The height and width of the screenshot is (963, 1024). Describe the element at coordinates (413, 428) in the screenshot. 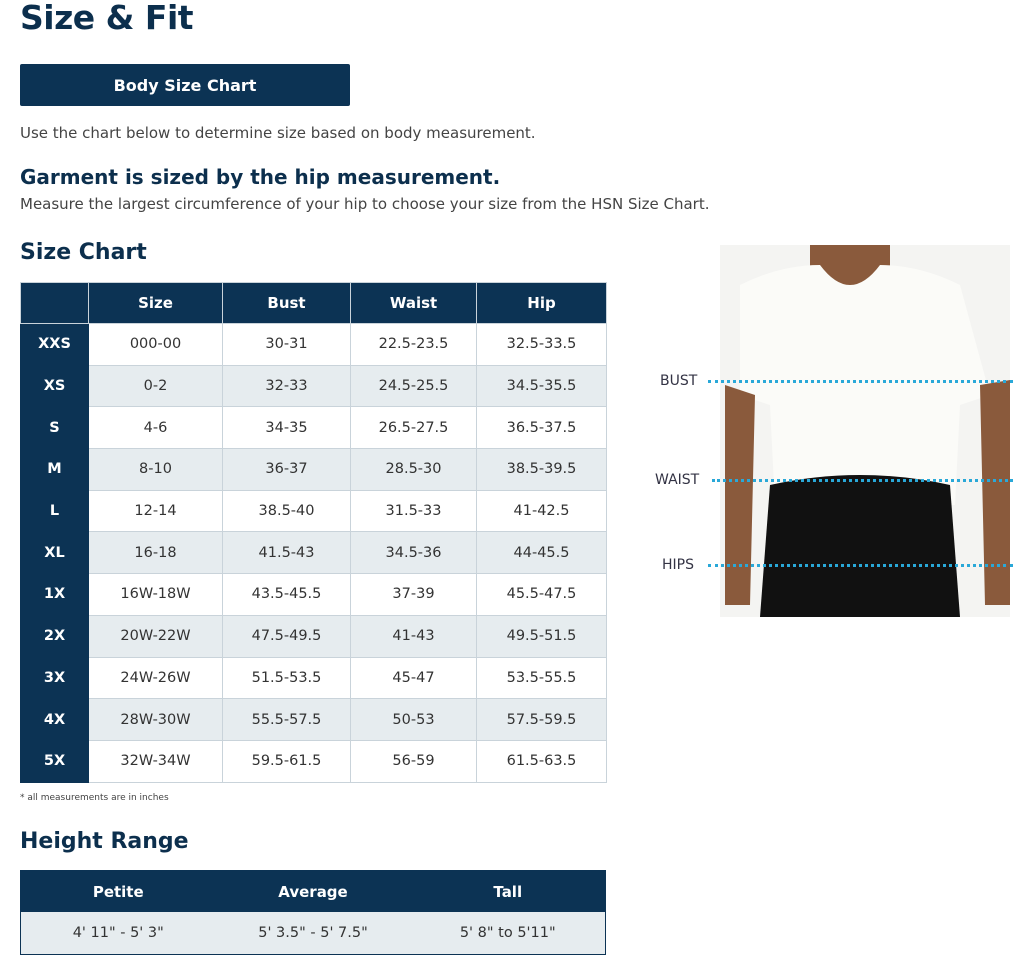

I see `table-cell: 26.5-27.5` at that location.